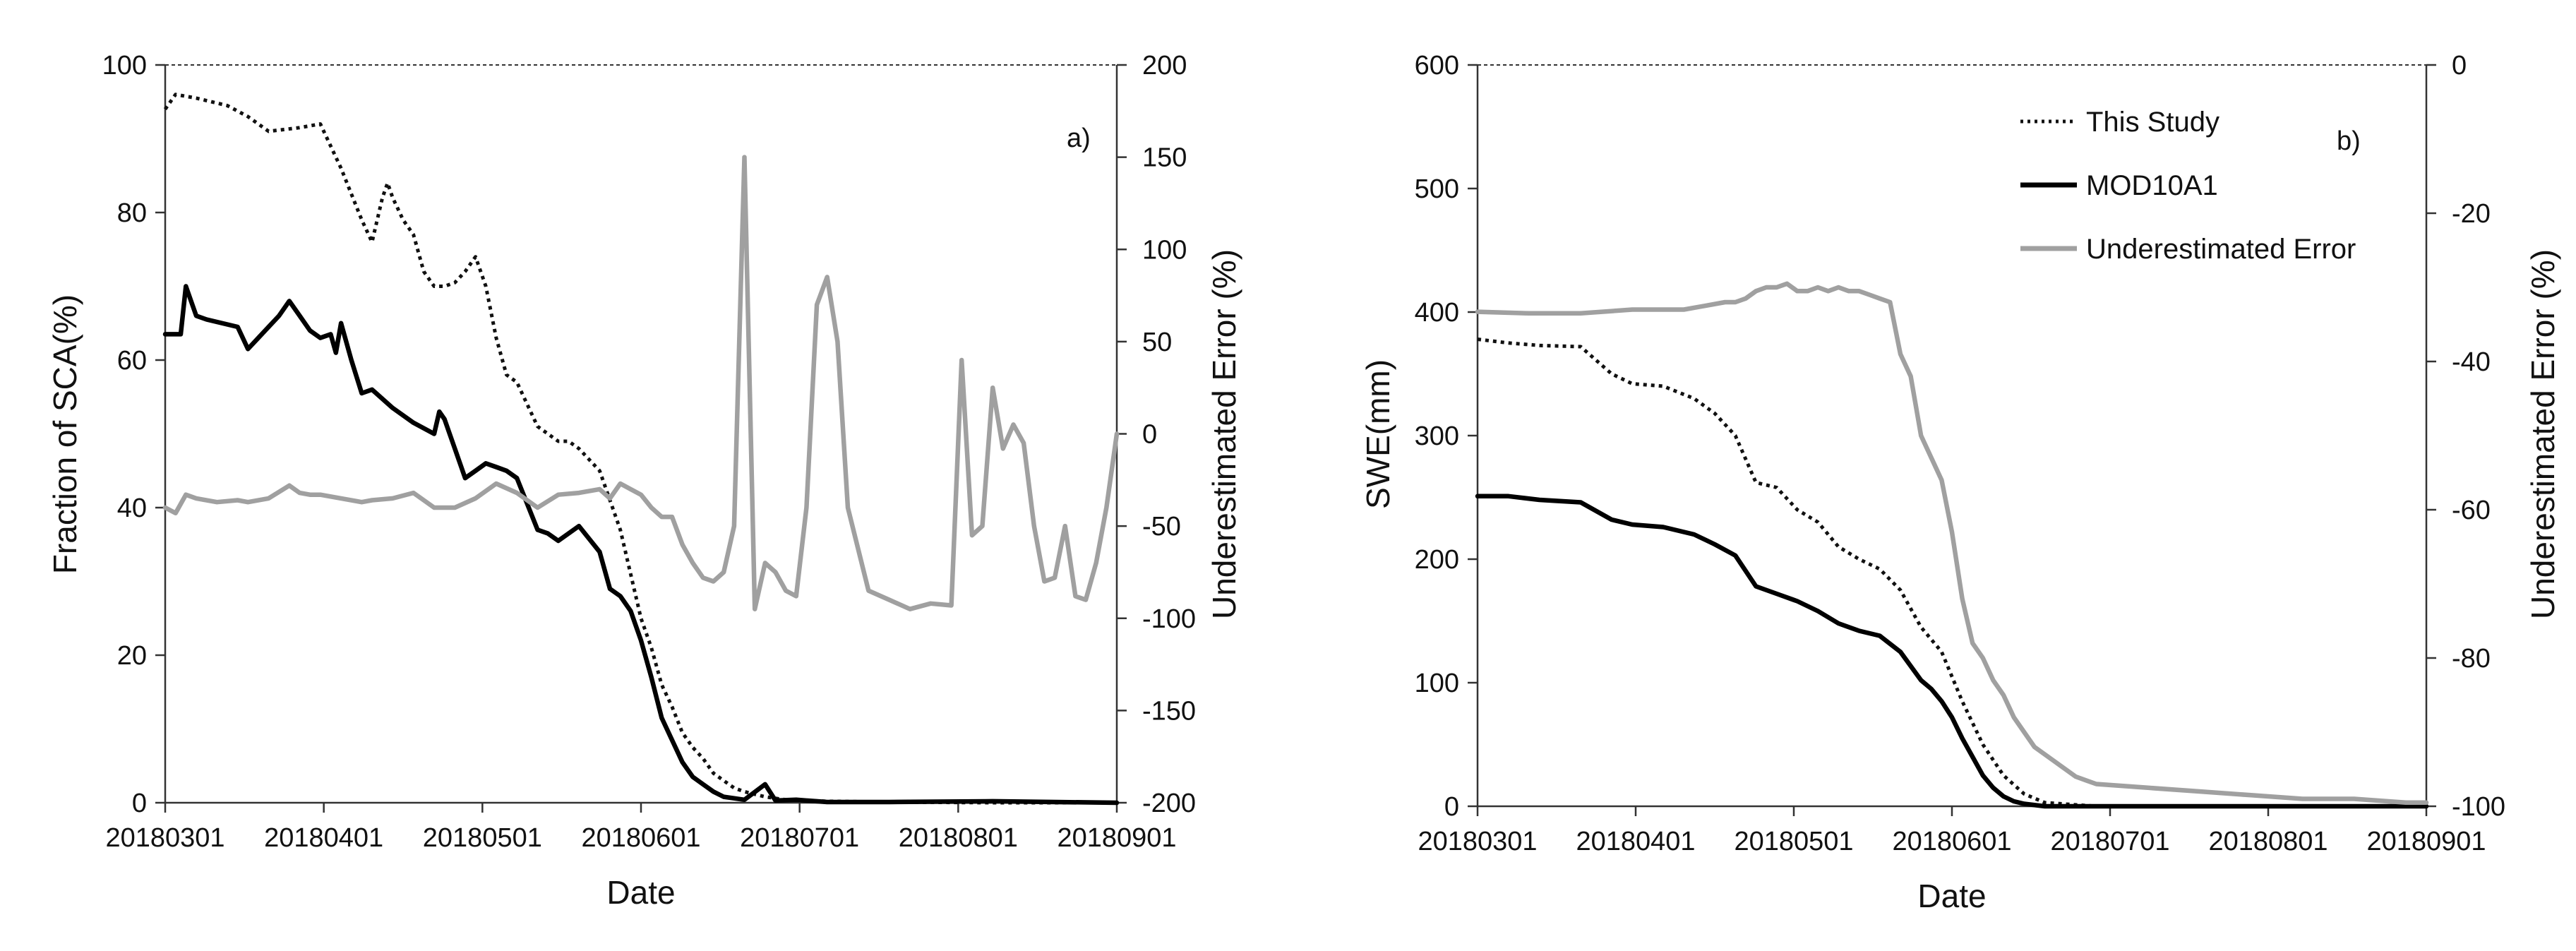 Image resolution: width=2576 pixels, height=951 pixels. I want to click on panel-a-x-tick-label: 20180401, so click(323, 838).